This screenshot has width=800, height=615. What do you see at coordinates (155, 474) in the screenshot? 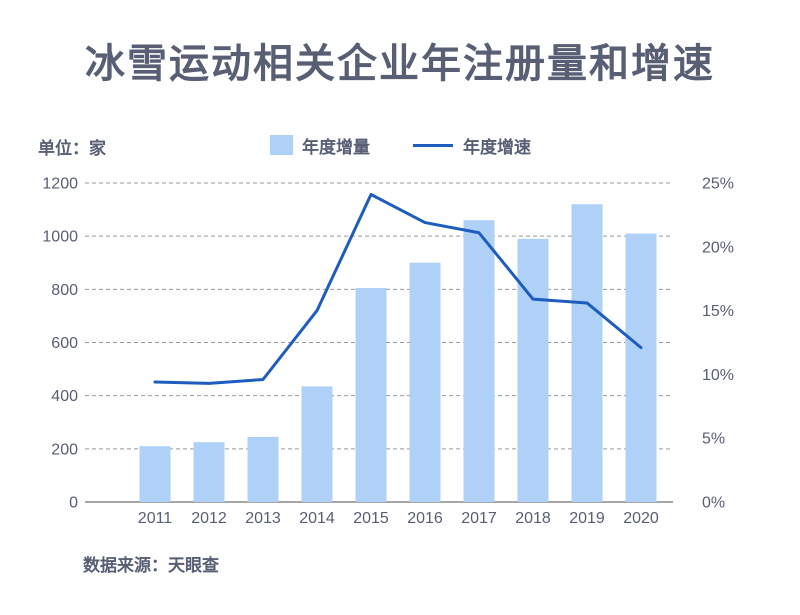
I see `bar-2011` at bounding box center [155, 474].